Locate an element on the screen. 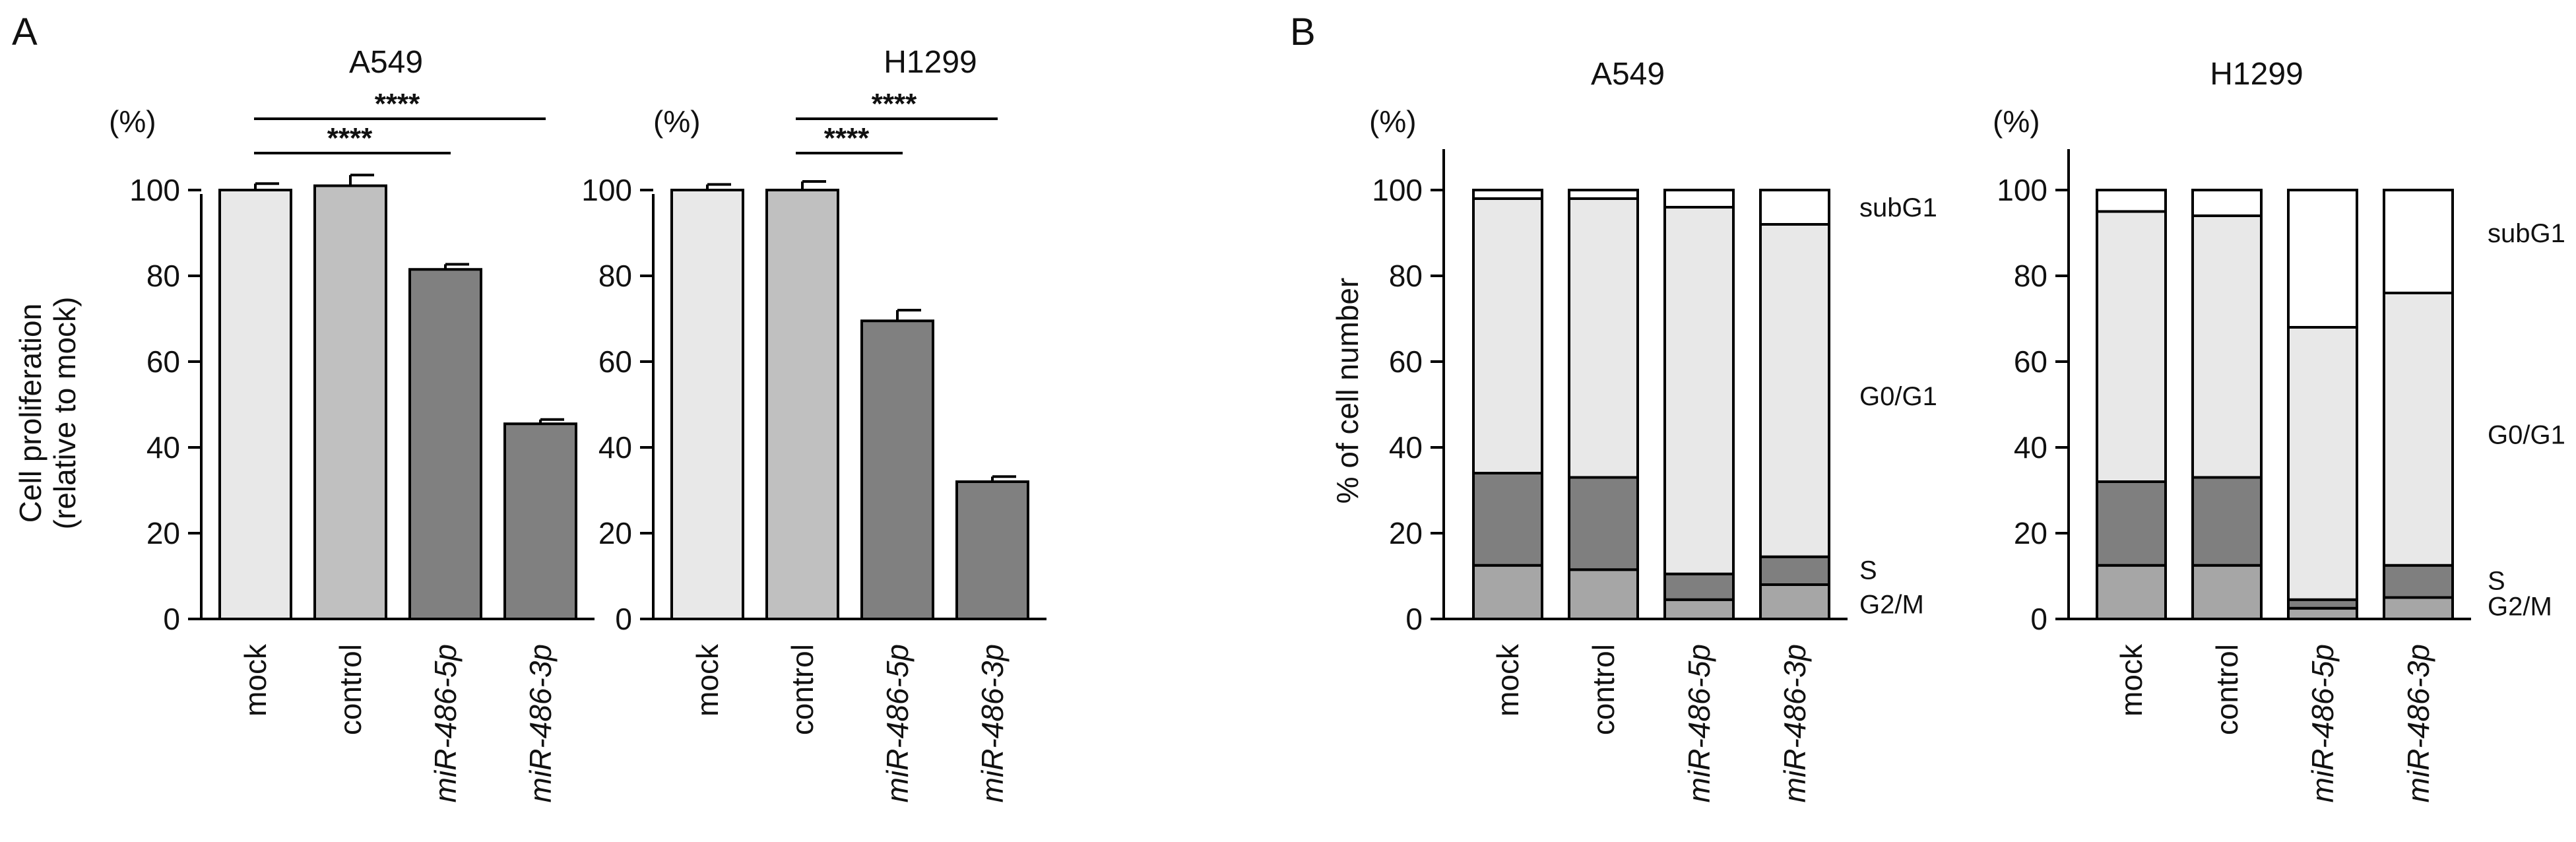 The width and height of the screenshot is (2576, 842). chart-title: H1299 is located at coordinates (930, 62).